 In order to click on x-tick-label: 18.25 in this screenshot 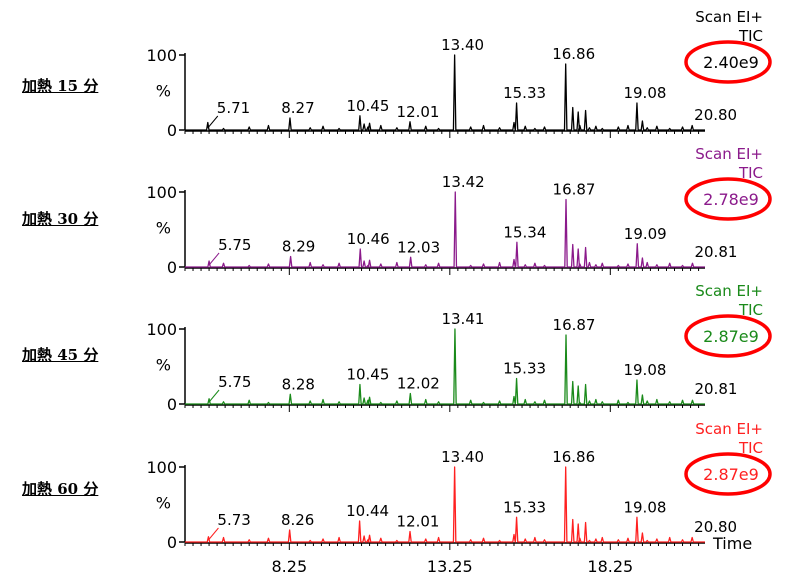, I will do `click(610, 566)`.